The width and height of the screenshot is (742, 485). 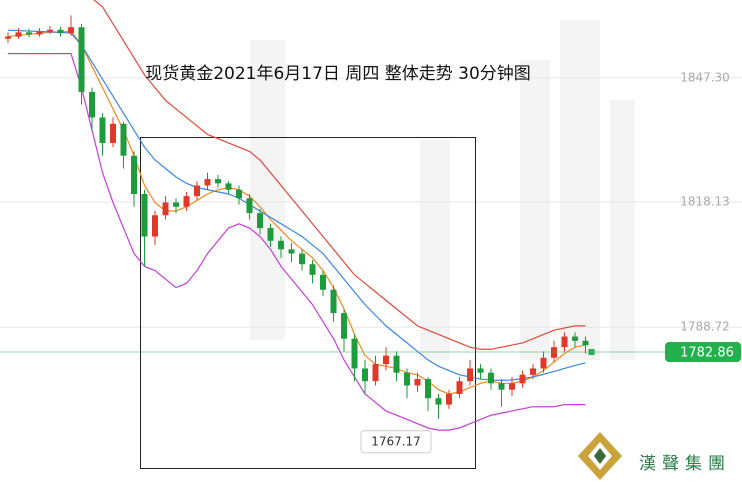 What do you see at coordinates (338, 74) in the screenshot?
I see `chart-title: 现货黄金2021年6月17日 周四 整体走势 30分钟图` at bounding box center [338, 74].